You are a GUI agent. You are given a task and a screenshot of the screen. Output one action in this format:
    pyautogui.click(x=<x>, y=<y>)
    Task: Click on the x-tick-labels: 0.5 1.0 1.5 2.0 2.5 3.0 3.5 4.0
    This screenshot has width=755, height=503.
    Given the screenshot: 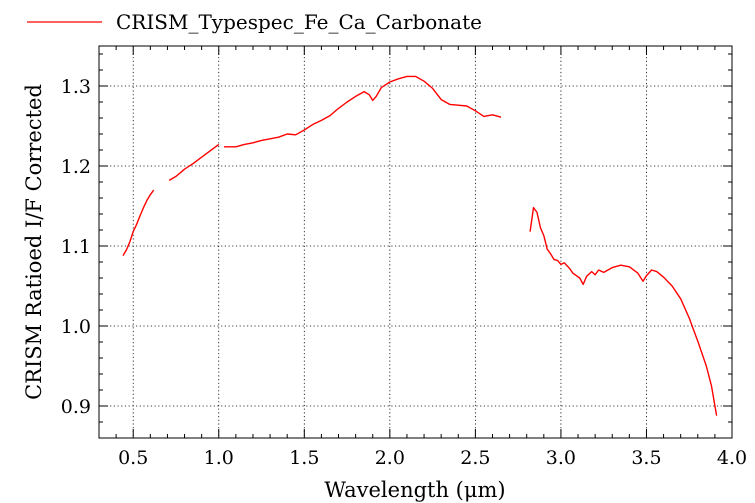 What is the action you would take?
    pyautogui.click(x=432, y=458)
    